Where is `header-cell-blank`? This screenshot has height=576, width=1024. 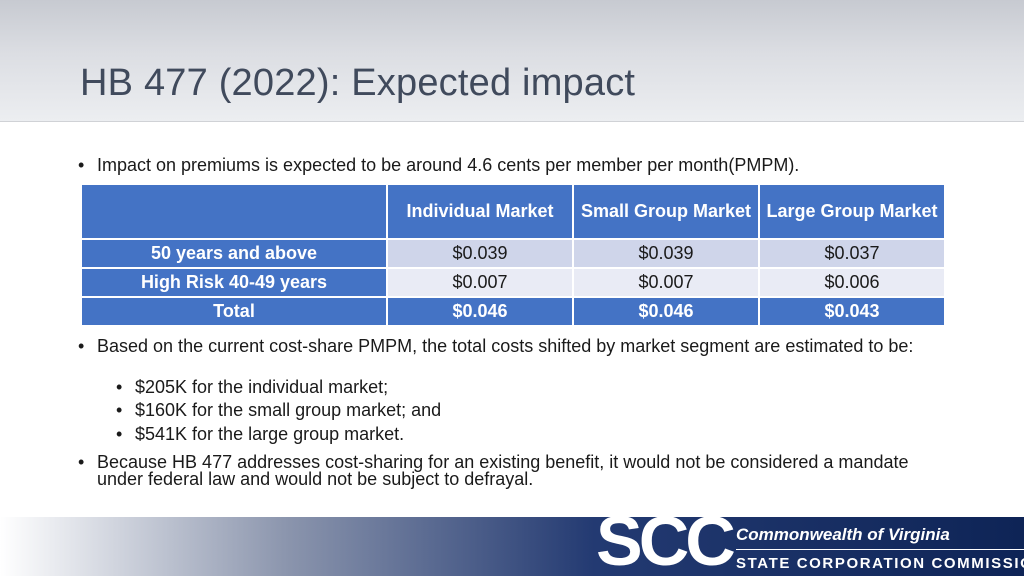
header-cell-blank is located at coordinates (234, 211).